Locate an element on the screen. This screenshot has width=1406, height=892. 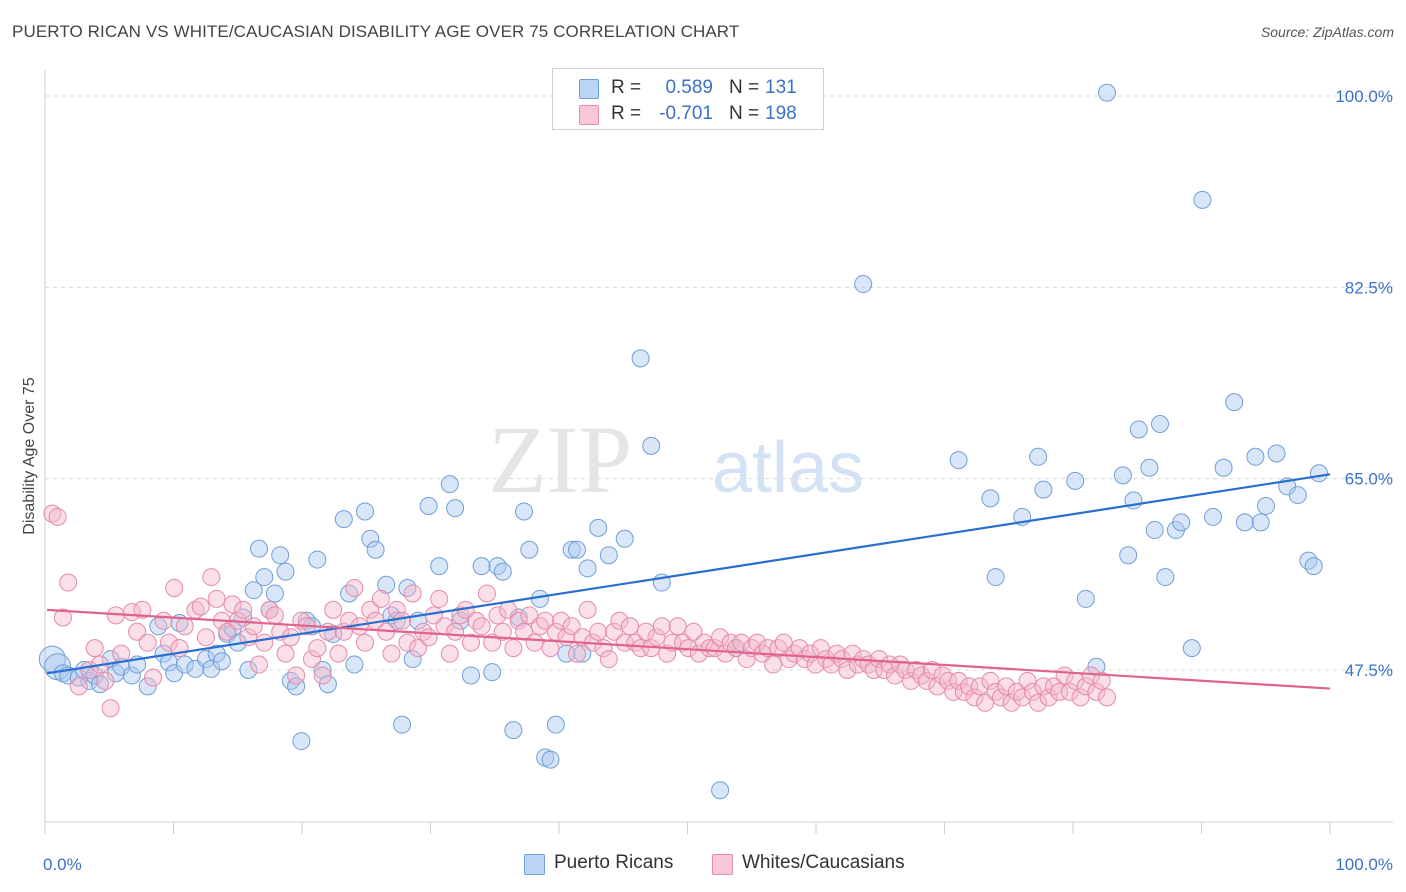
stats-swatch-blue is located at coordinates (589, 89).